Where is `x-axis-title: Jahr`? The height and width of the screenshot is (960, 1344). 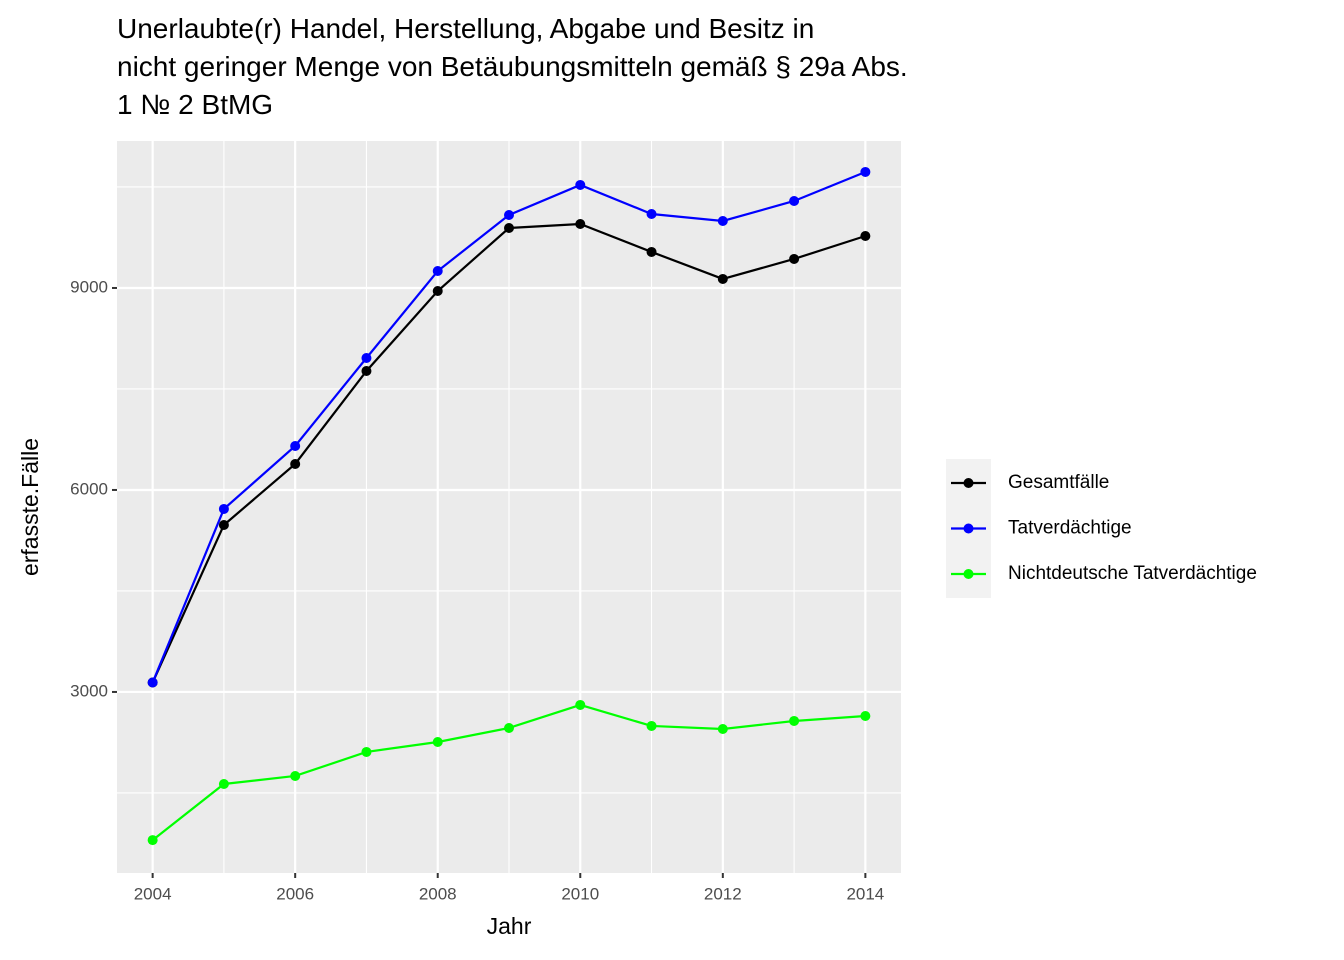
x-axis-title: Jahr is located at coordinates (509, 926).